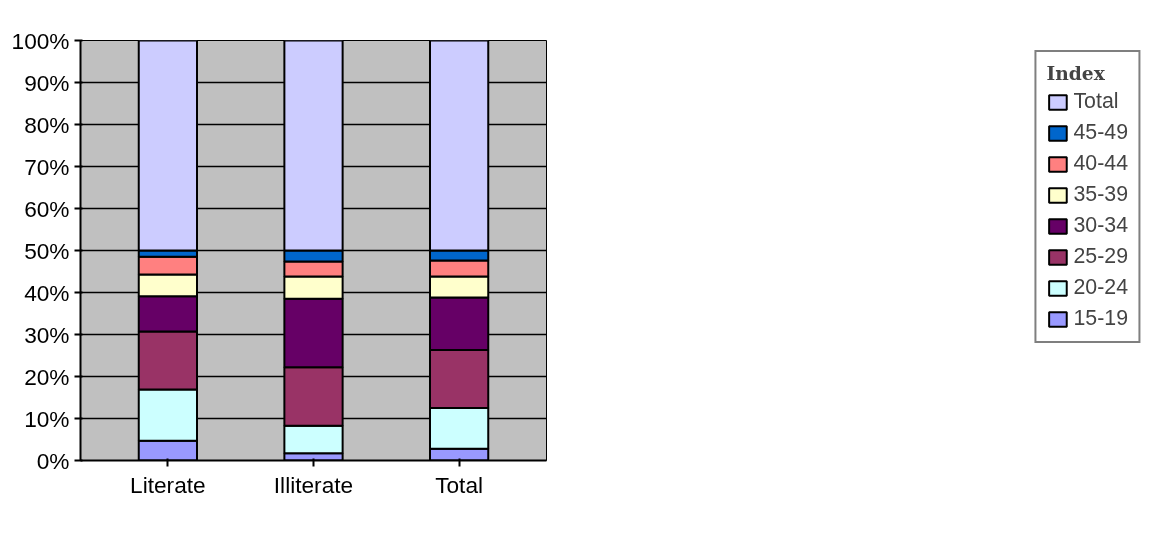 Image resolution: width=1162 pixels, height=540 pixels. What do you see at coordinates (1100, 132) in the screenshot?
I see `legend-label: 45-49` at bounding box center [1100, 132].